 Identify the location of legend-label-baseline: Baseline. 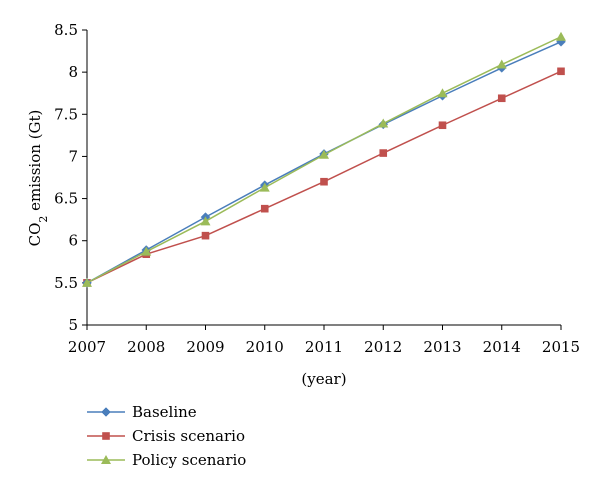
(164, 412).